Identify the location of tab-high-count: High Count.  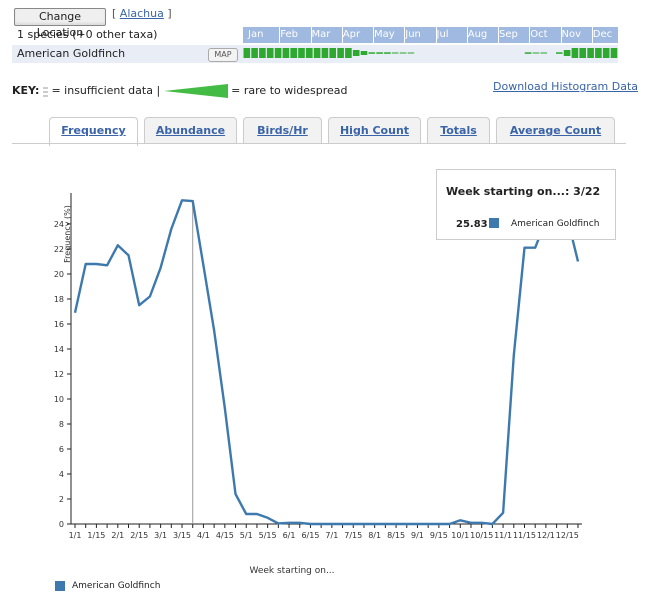
(374, 130).